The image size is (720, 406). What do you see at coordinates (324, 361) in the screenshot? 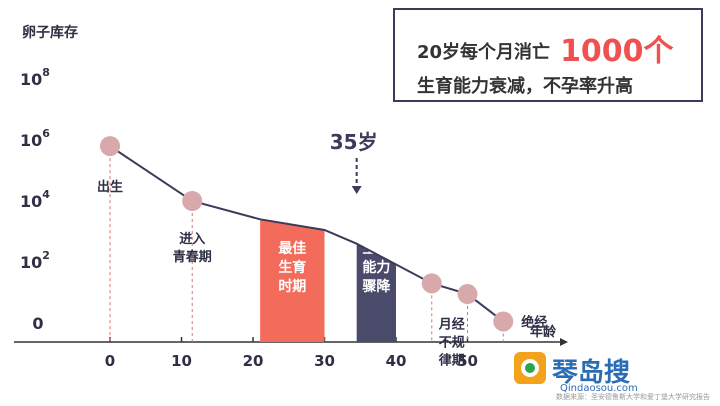
I see `x-tick-label: 30` at bounding box center [324, 361].